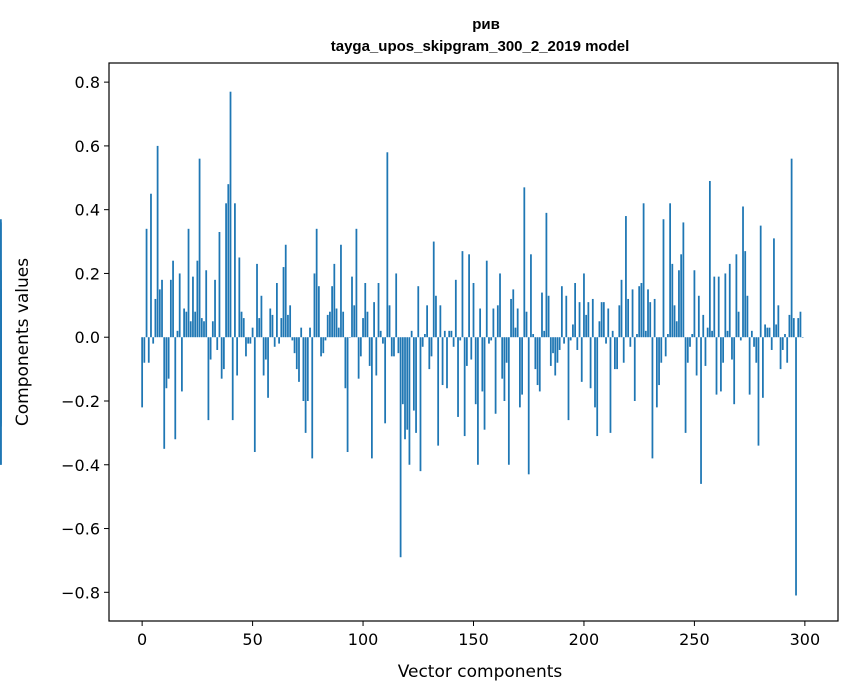 This screenshot has height=696, width=867. I want to click on y-tick-label: −0.2, so click(80, 401).